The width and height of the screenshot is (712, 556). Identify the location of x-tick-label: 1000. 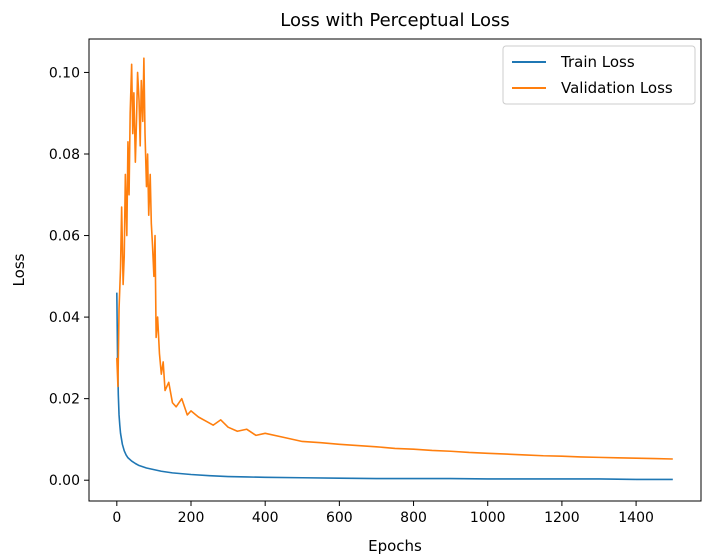
(488, 518).